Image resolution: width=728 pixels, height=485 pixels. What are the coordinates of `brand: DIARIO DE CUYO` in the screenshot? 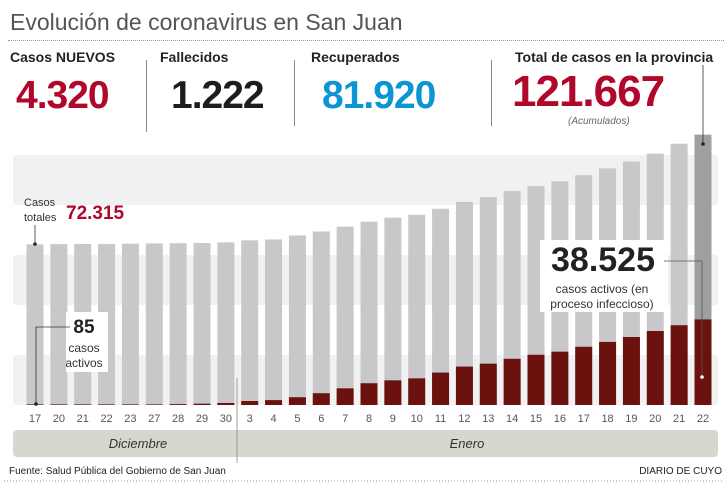 It's located at (680, 471).